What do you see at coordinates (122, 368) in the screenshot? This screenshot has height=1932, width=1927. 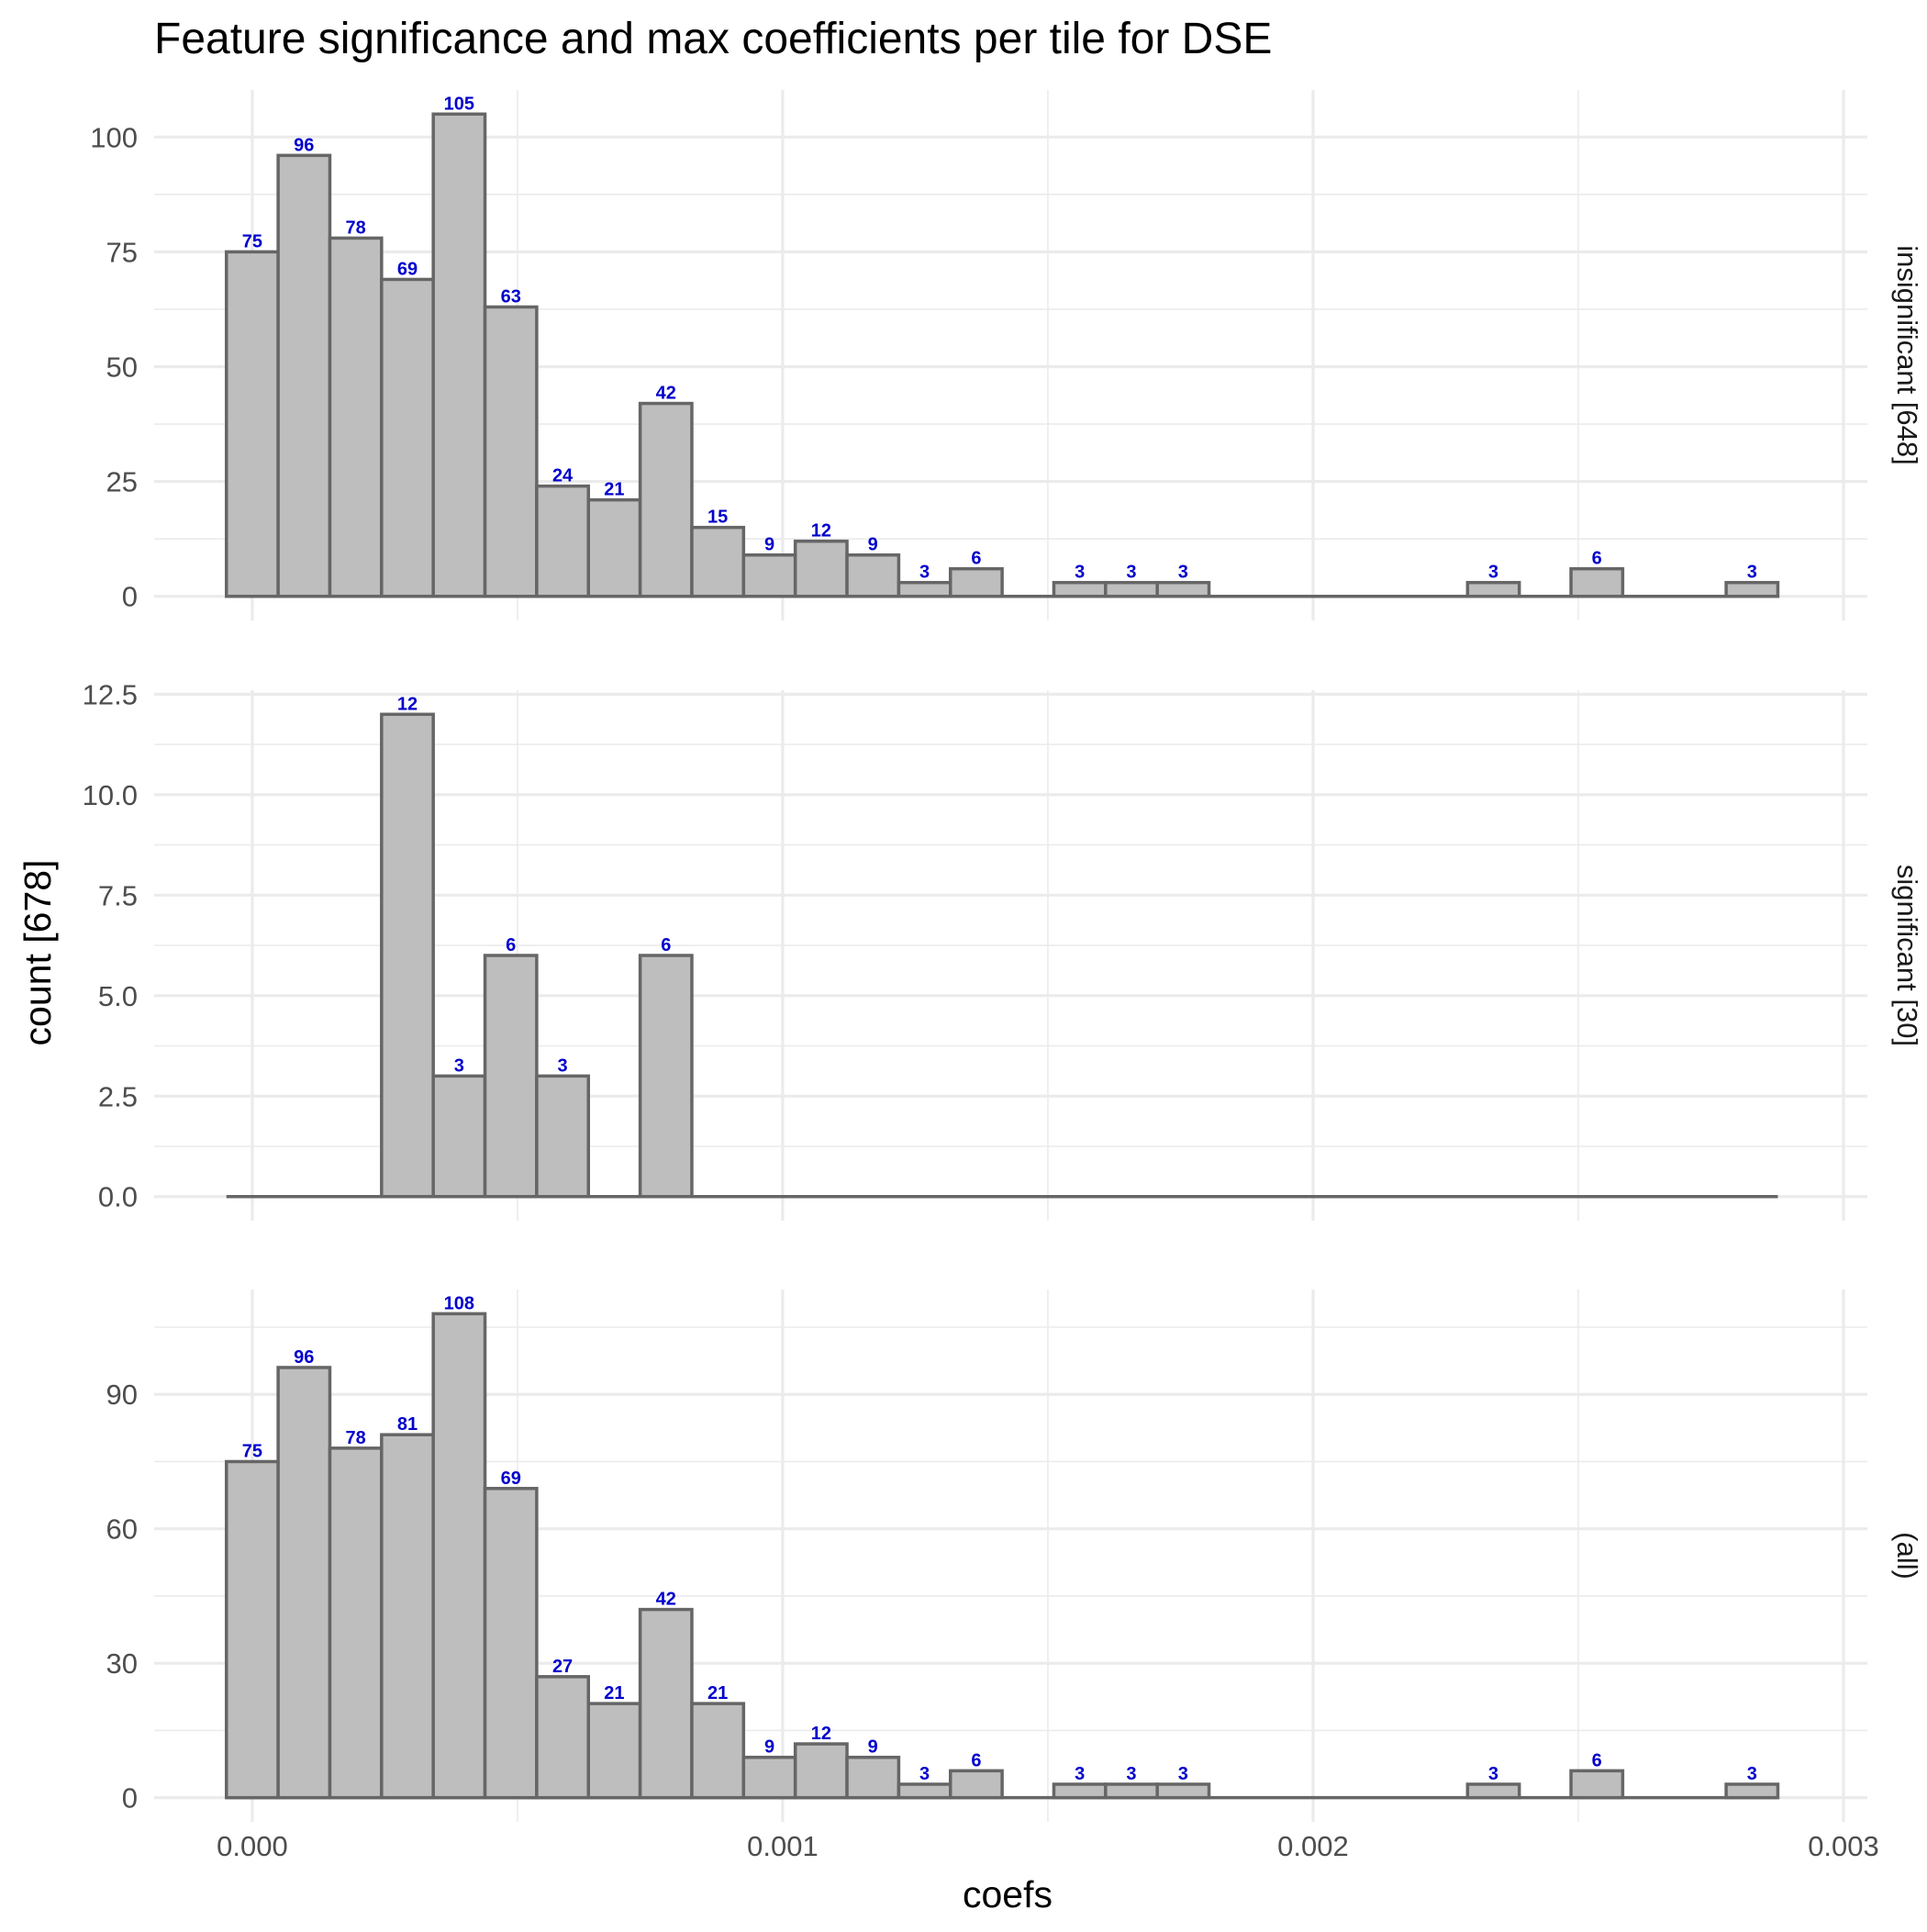 I see `y-tick-label: 50` at bounding box center [122, 368].